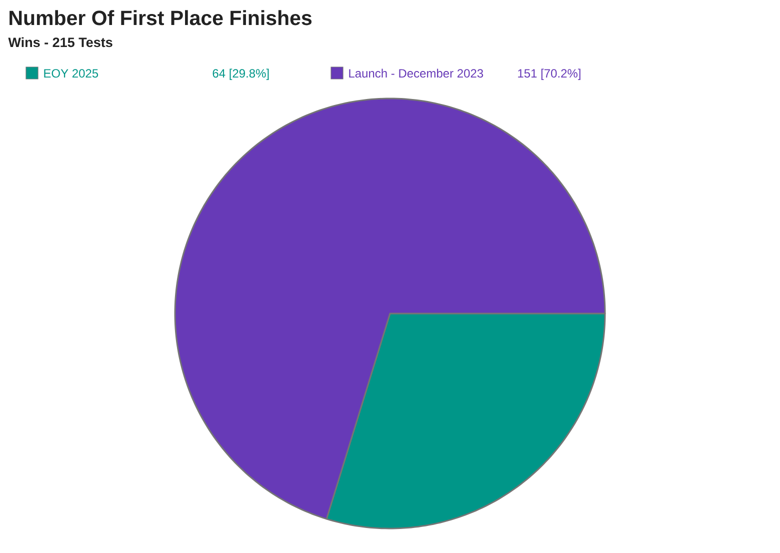  I want to click on chart-subtitle: Wins - 215 Tests, so click(60, 42).